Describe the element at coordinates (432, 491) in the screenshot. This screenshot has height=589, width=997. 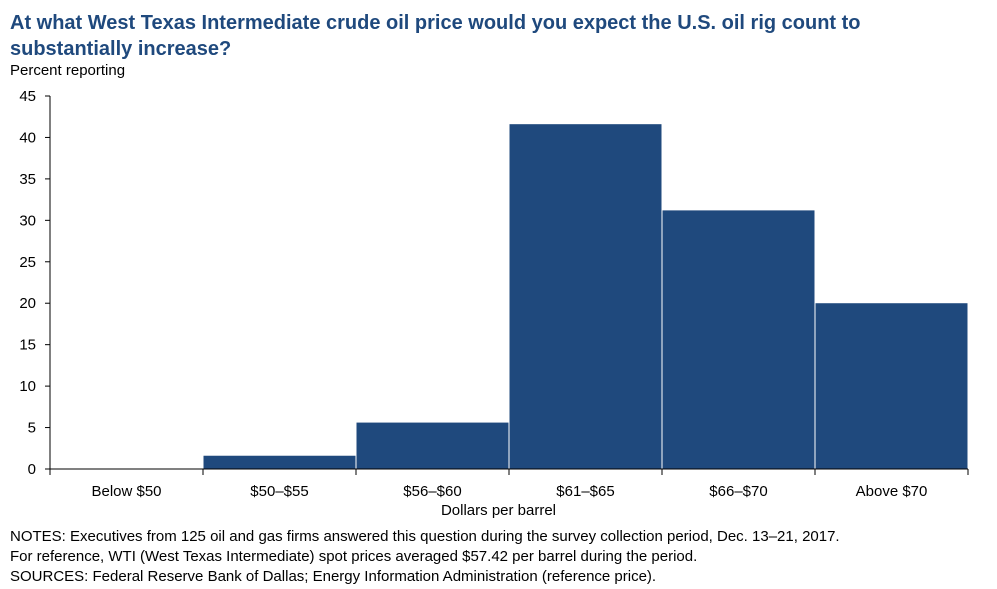
I see `x-tick-label: $56–$60` at that location.